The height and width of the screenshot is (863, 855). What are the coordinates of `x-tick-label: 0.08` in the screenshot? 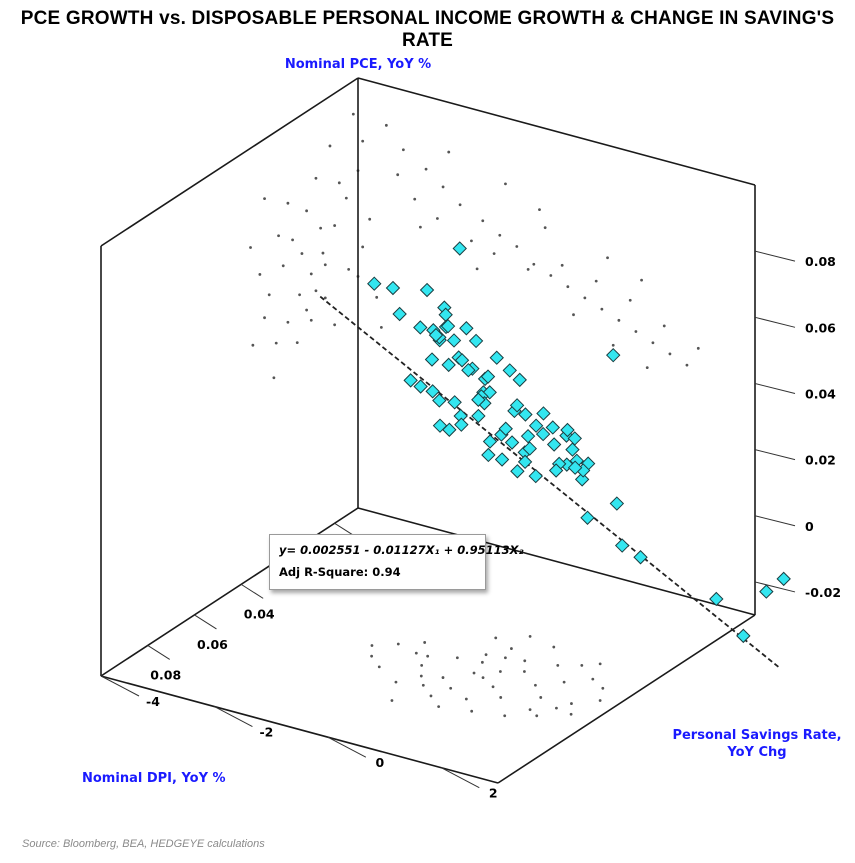 It's located at (165, 674).